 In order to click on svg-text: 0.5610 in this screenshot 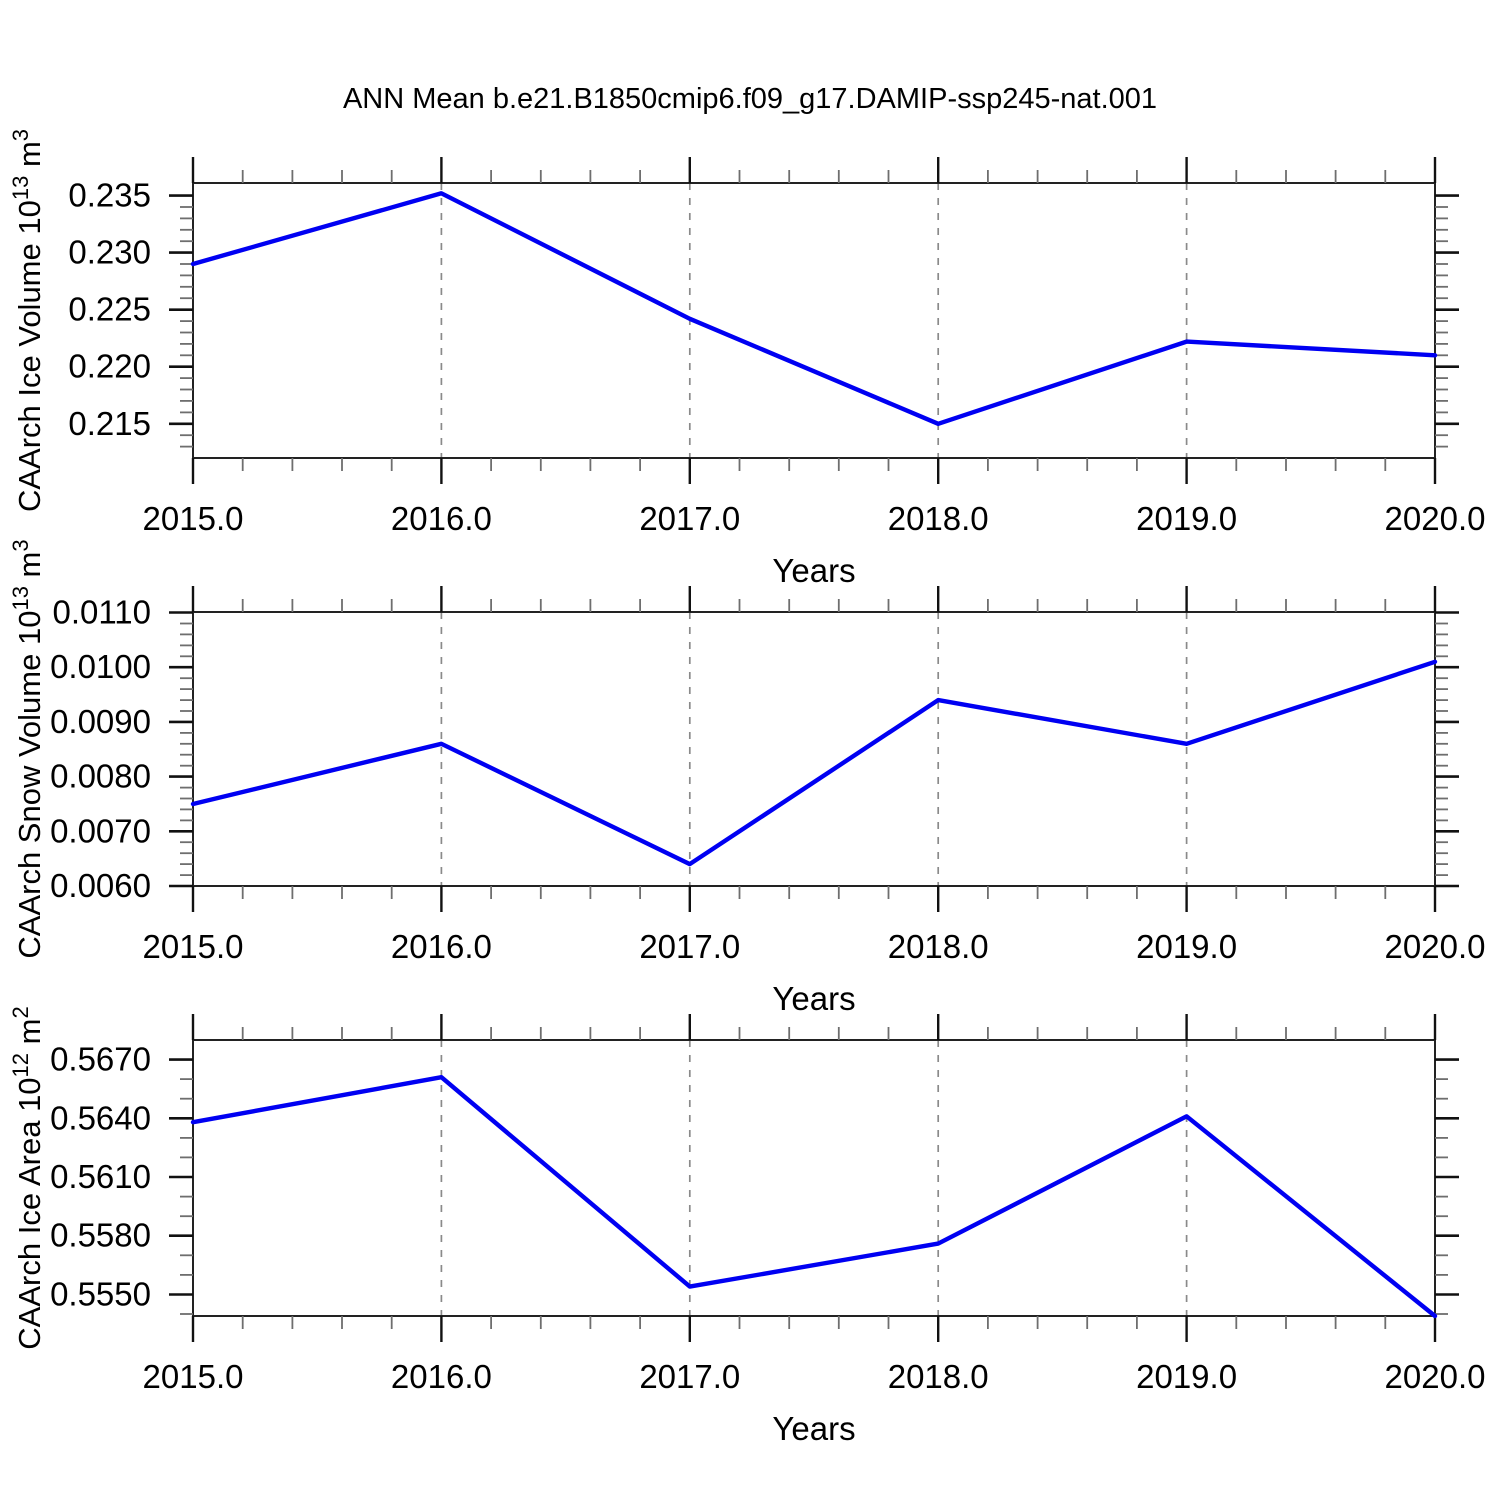, I will do `click(100, 1176)`.